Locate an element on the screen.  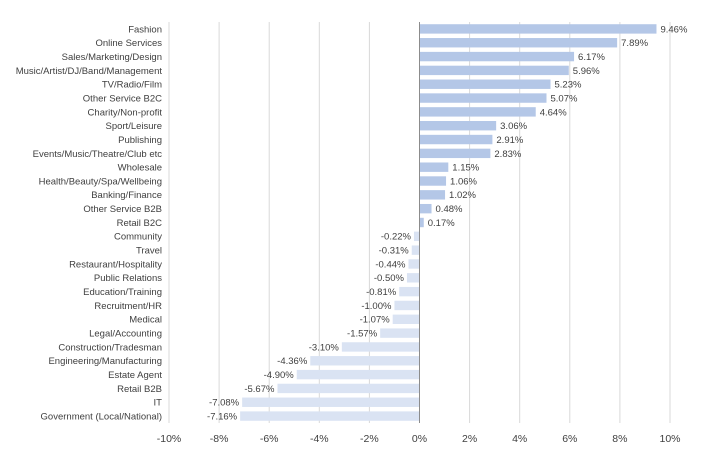
data-label: 1.15% is located at coordinates (465, 168).